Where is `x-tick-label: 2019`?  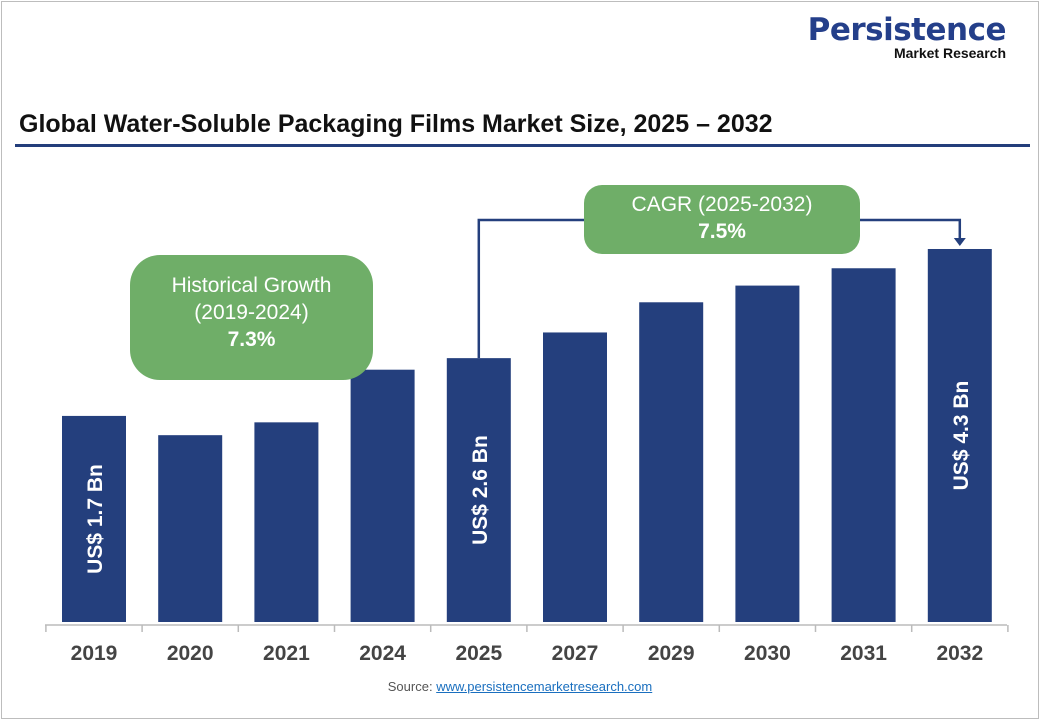 x-tick-label: 2019 is located at coordinates (94, 653).